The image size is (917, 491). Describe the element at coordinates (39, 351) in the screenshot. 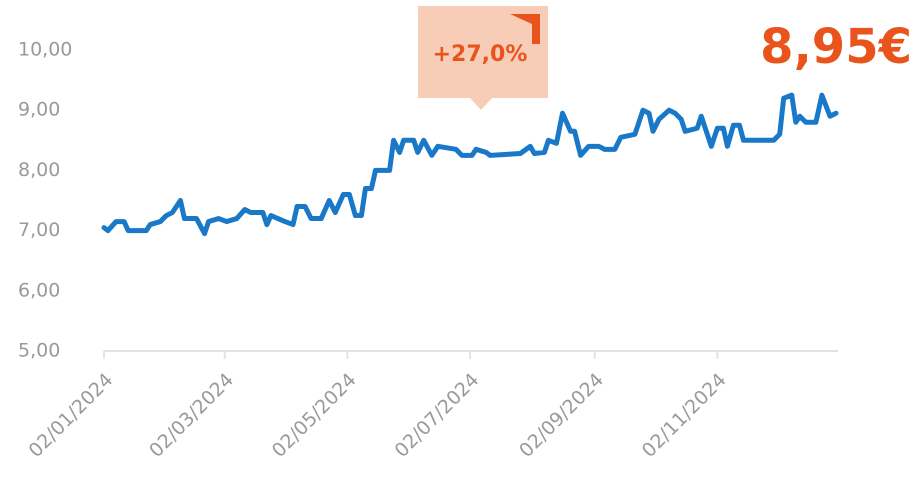

I see `y-tick-label: 5,00` at that location.